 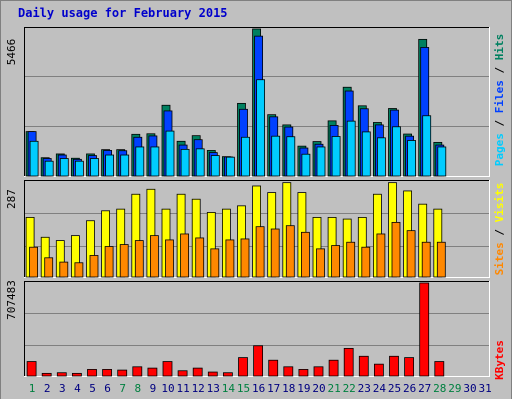 What do you see at coordinates (364, 388) in the screenshot?
I see `x-label-day-23: 23` at bounding box center [364, 388].